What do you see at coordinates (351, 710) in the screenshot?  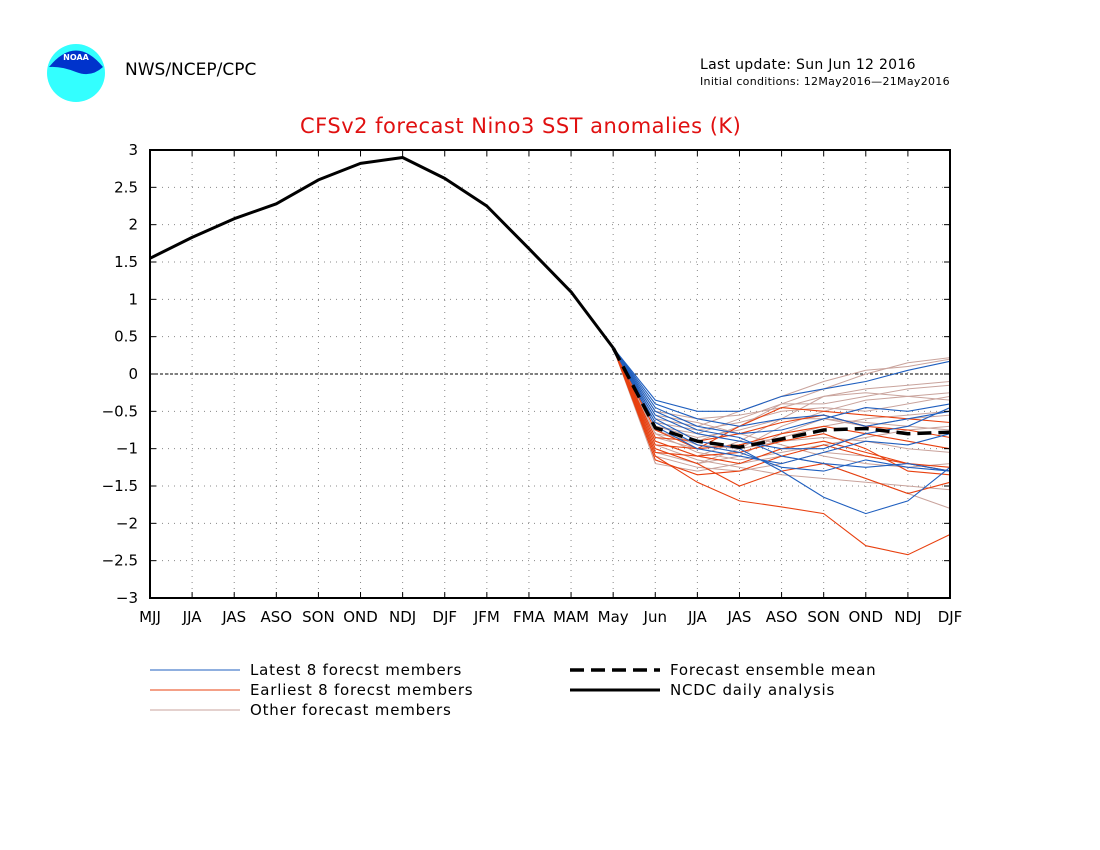 I see `legend-label-other: Other forecast members` at bounding box center [351, 710].